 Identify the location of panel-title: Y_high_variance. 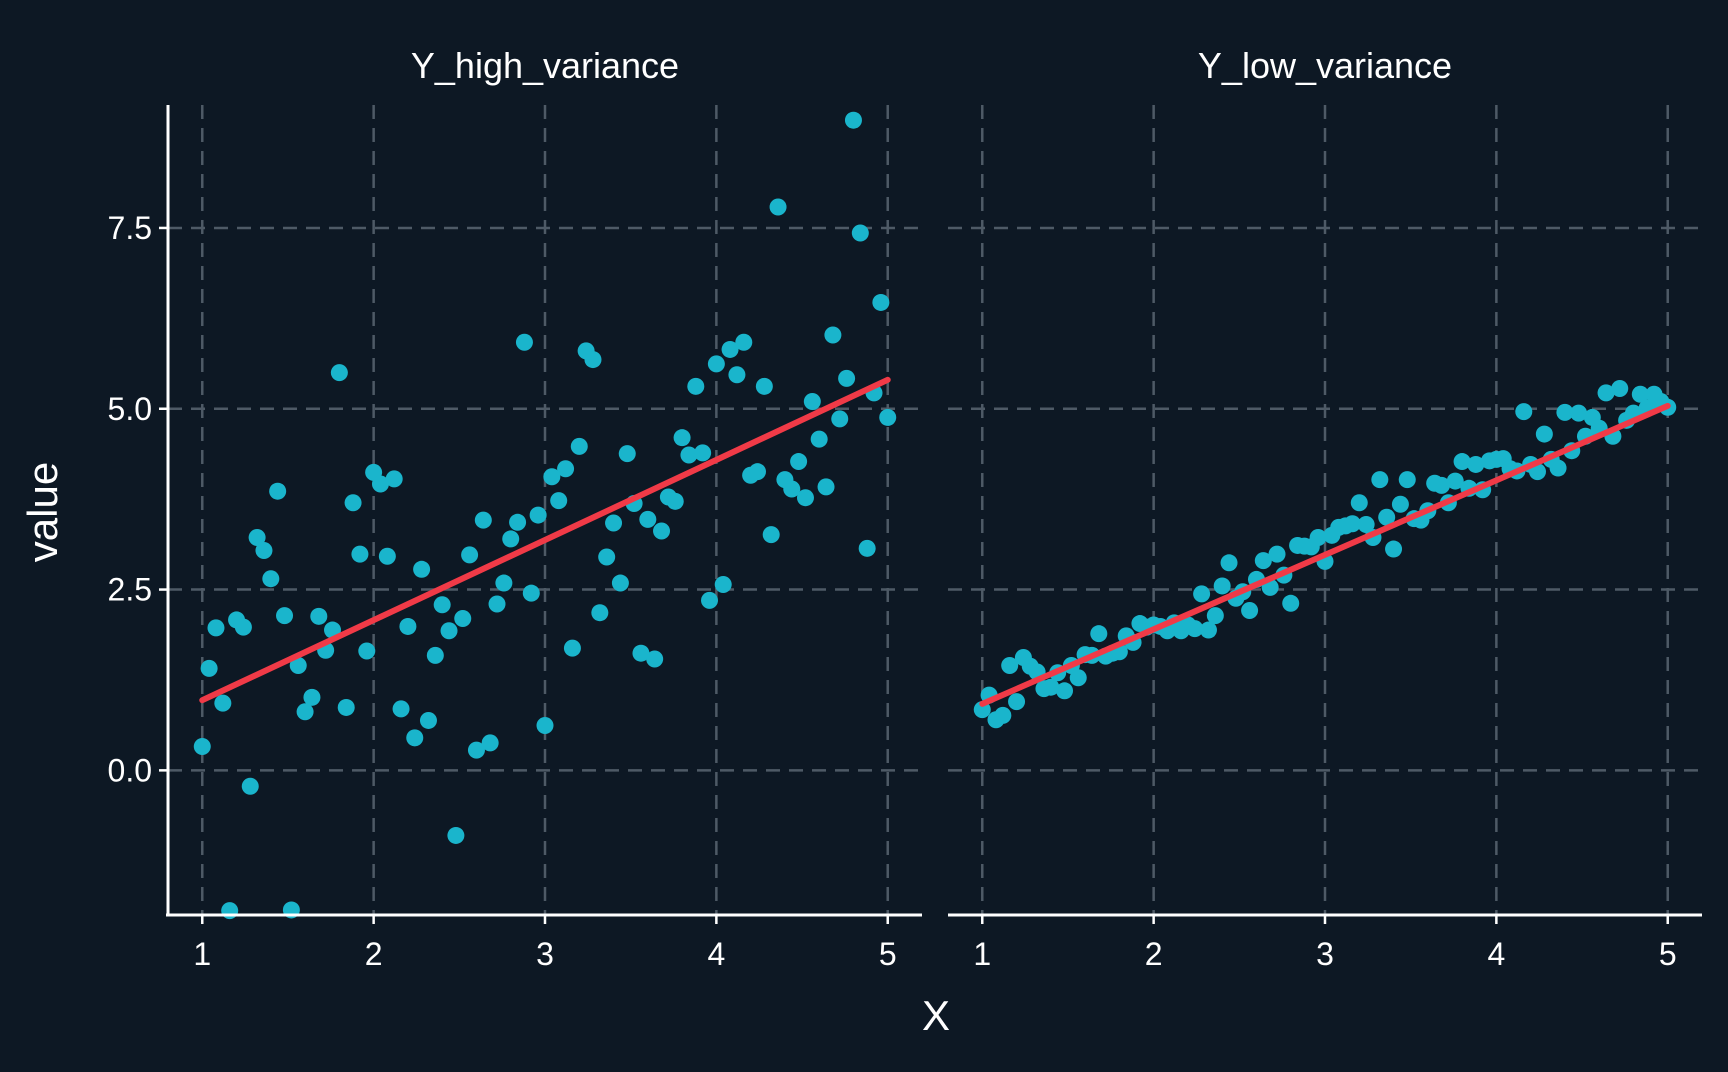
(545, 65).